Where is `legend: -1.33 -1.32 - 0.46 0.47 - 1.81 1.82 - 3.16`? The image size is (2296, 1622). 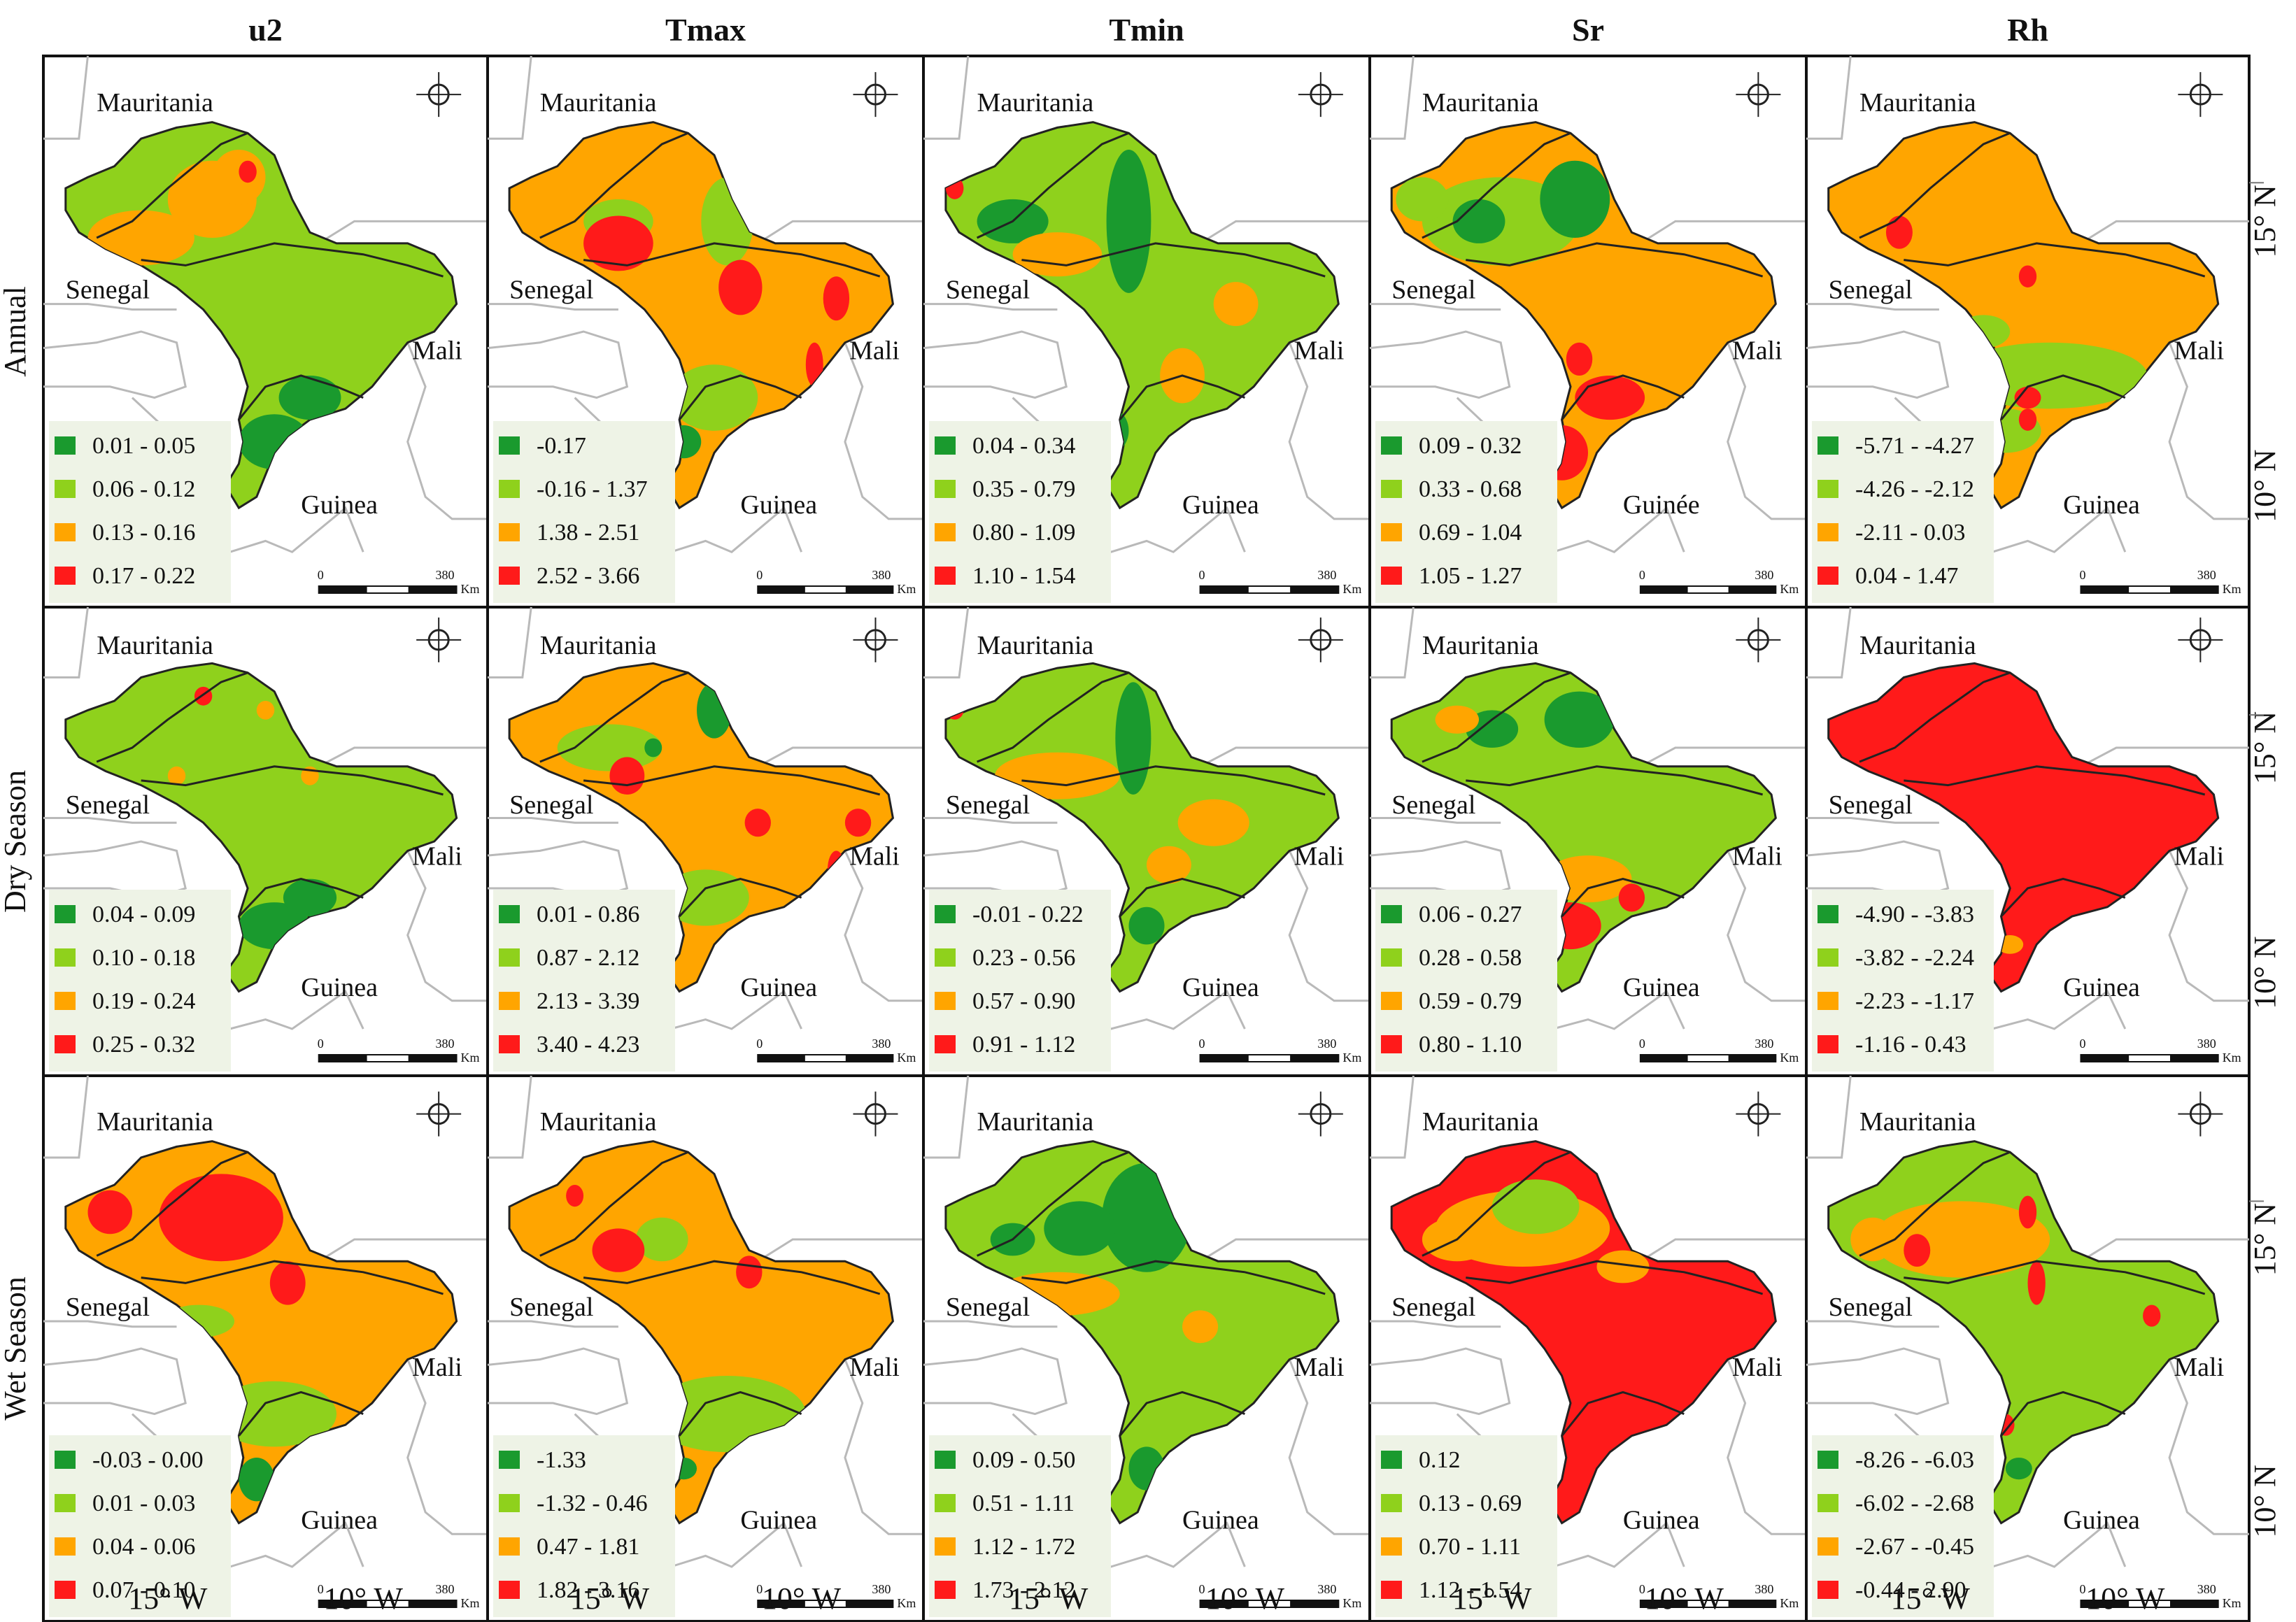
legend: -1.33 -1.32 - 0.46 0.47 - 1.81 1.82 - 3.16 is located at coordinates (584, 1526).